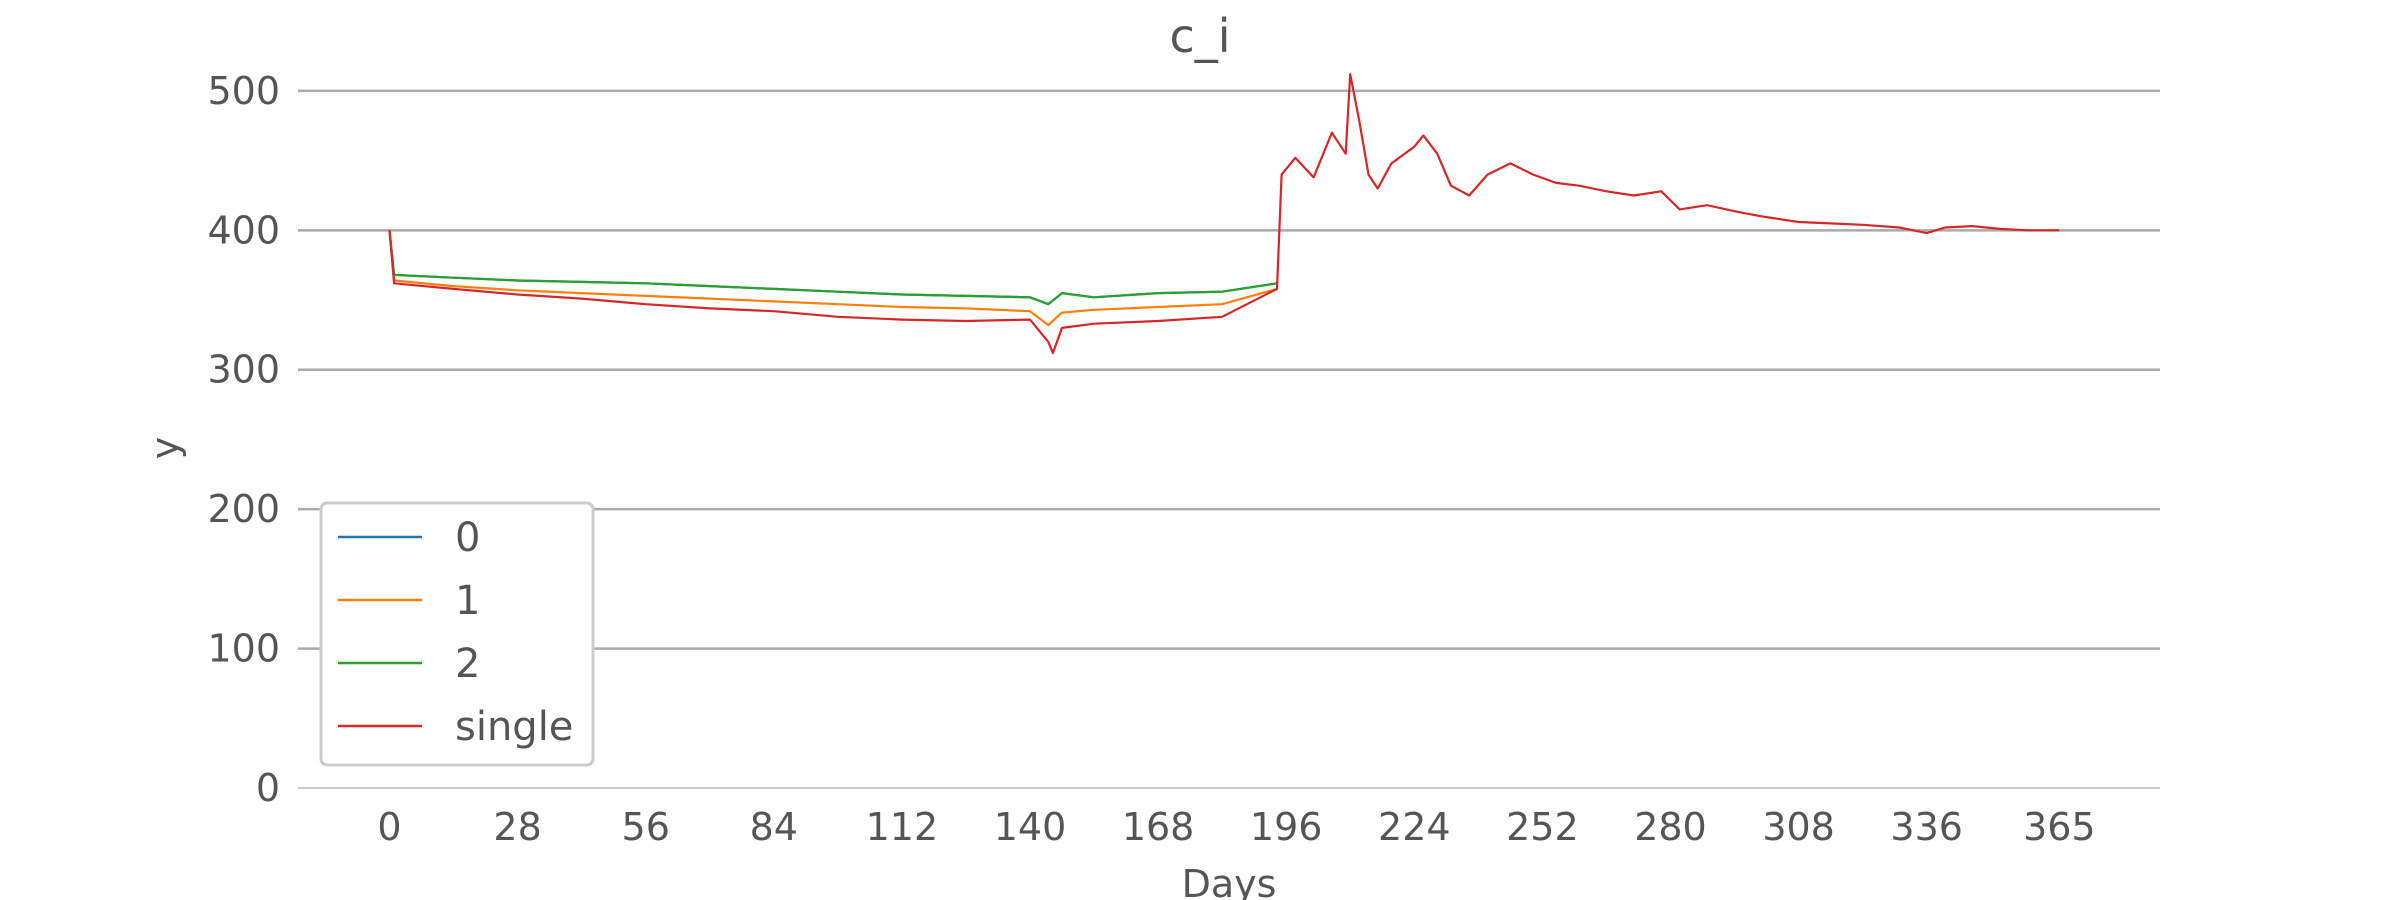 Image resolution: width=2400 pixels, height=900 pixels. I want to click on legend-label: 0, so click(467, 538).